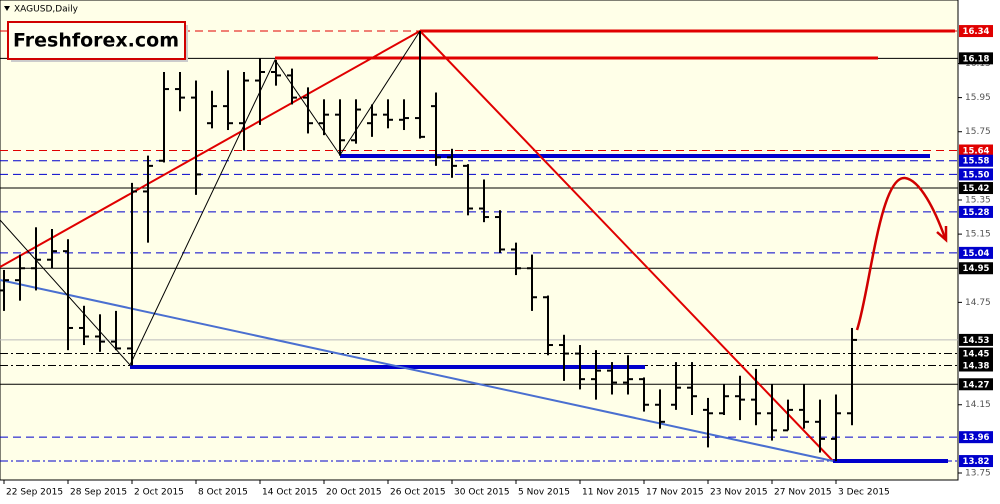 The width and height of the screenshot is (1000, 504). I want to click on watermark: Freshforex.com, so click(96, 41).